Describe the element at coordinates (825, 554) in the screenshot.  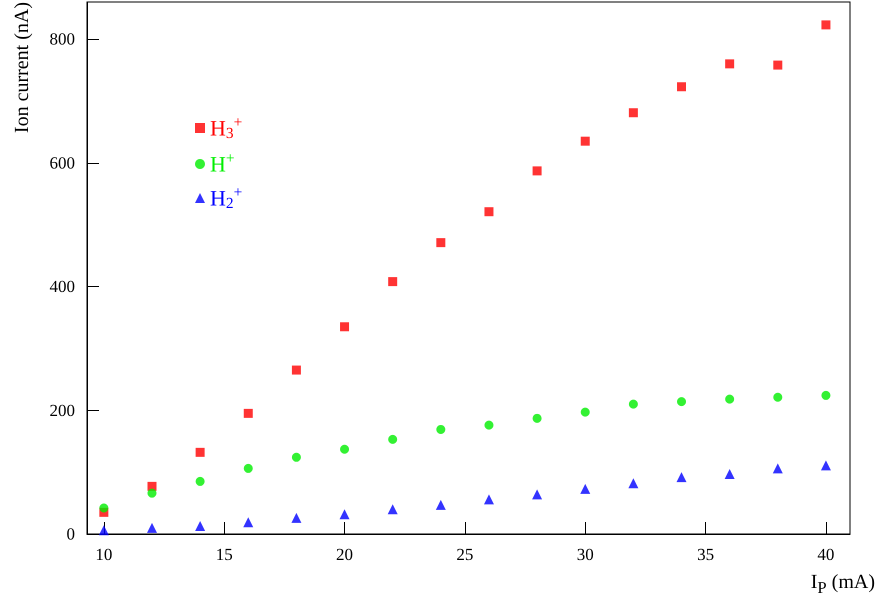
I see `x-tick-label: 40` at that location.